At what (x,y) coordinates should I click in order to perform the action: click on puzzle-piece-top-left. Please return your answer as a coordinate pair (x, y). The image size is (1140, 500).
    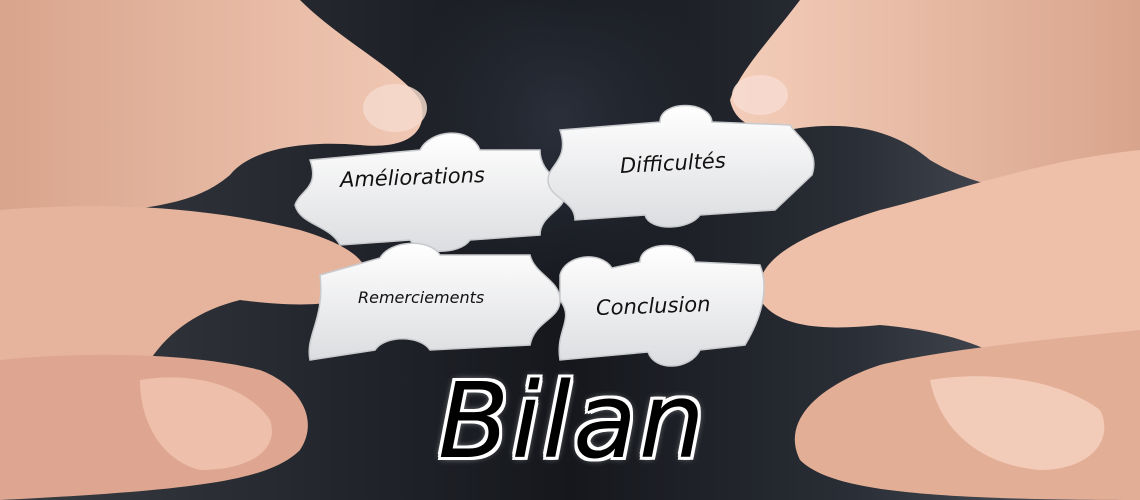
    Looking at the image, I should click on (430, 192).